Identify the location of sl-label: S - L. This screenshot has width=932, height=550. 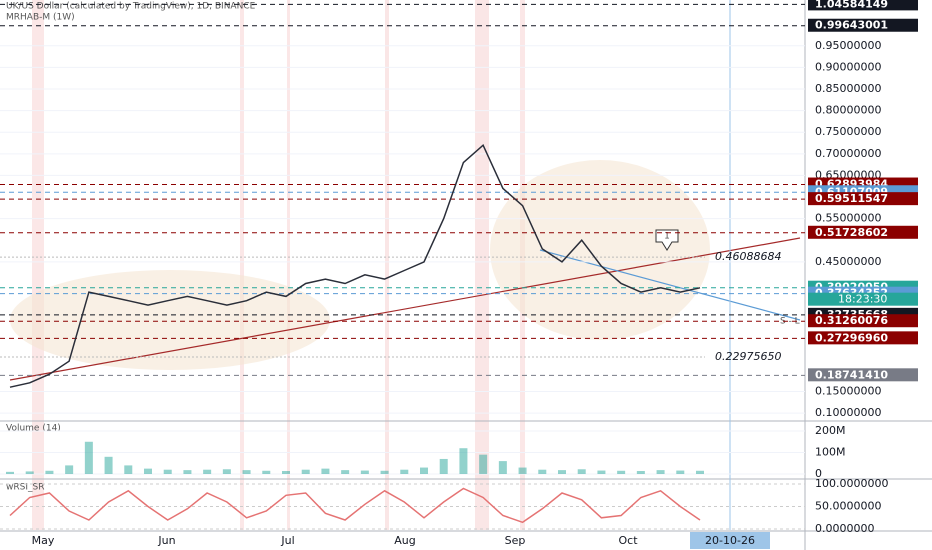
(790, 322).